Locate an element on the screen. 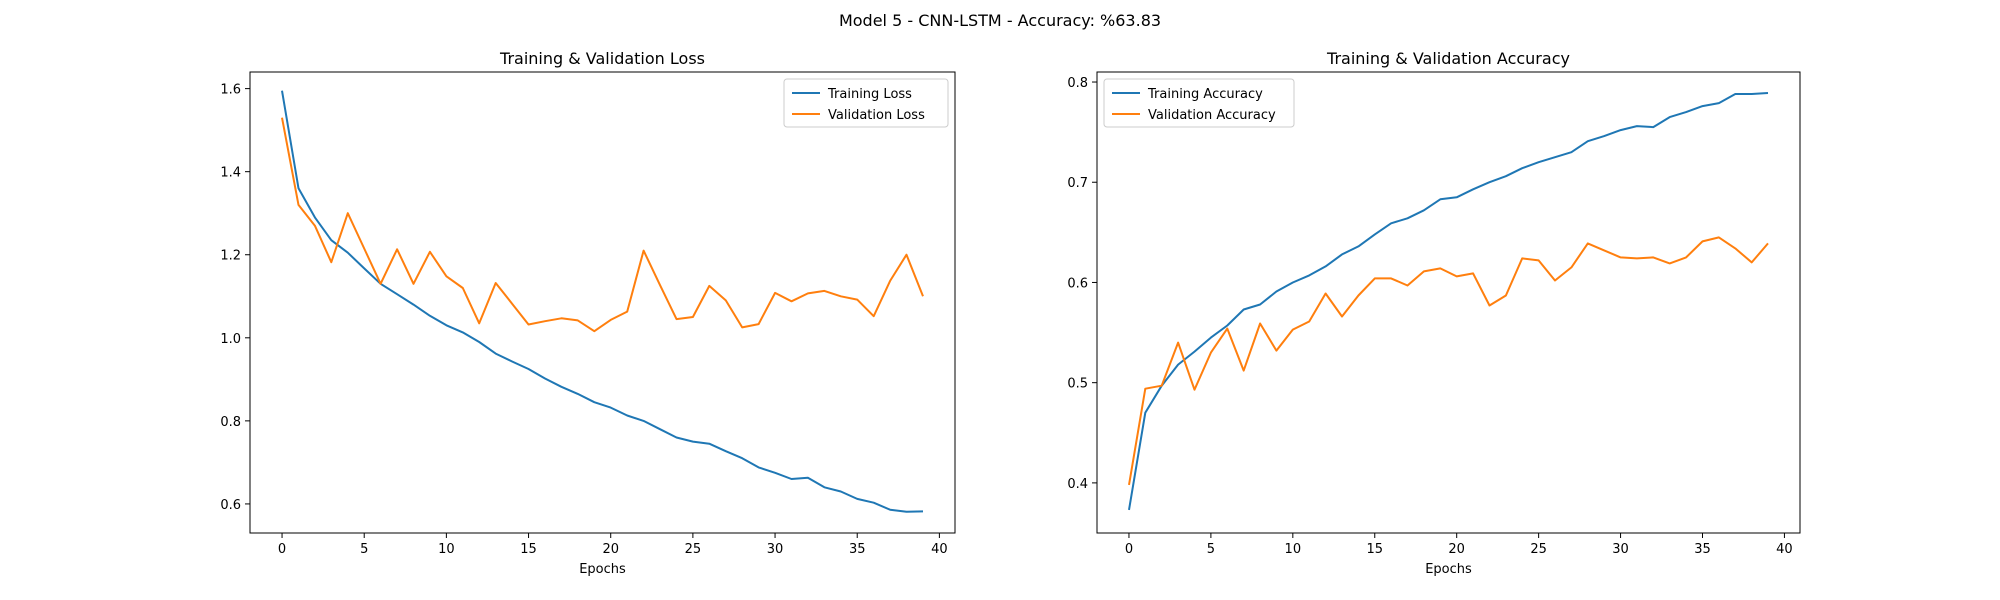  series-line-validation-loss is located at coordinates (602, 225).